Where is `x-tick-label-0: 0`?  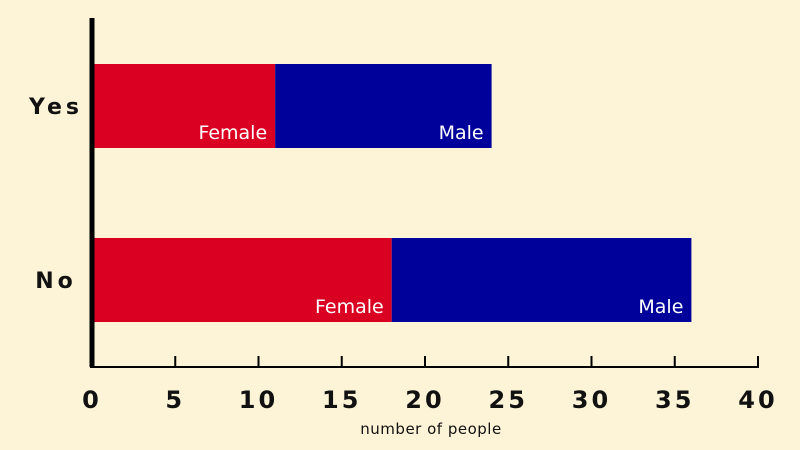 x-tick-label-0: 0 is located at coordinates (92, 400).